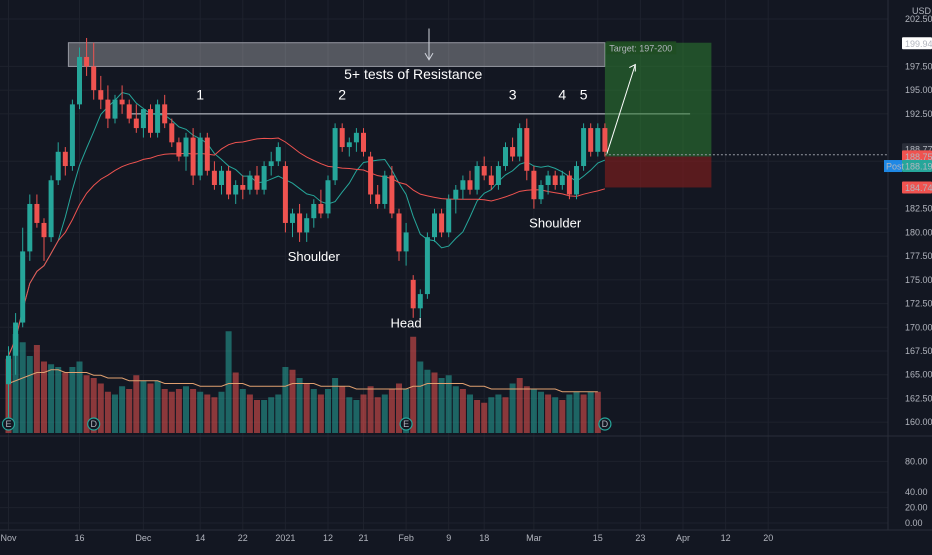 The width and height of the screenshot is (932, 555). I want to click on price-tick-label: 195.00, so click(918, 90).